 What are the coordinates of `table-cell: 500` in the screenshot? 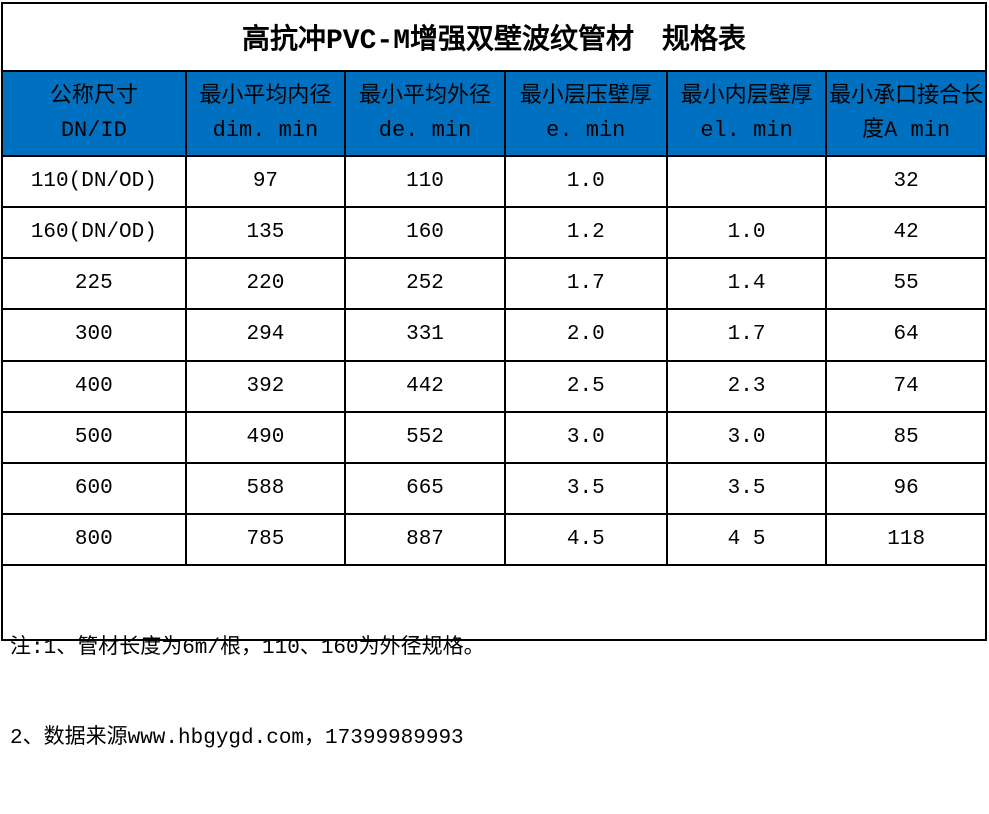 It's located at (93, 437).